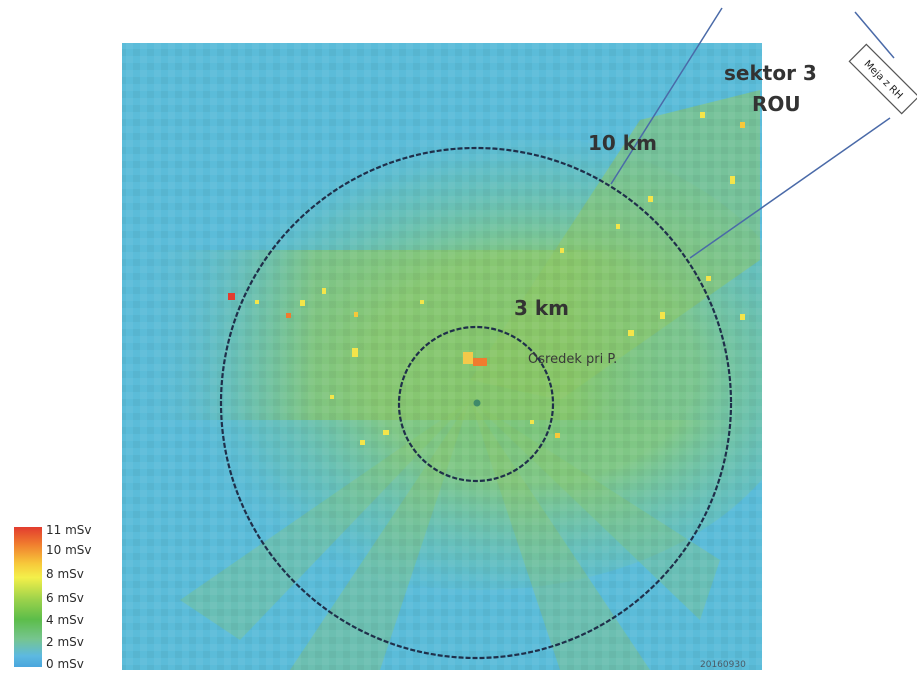 This screenshot has width=917, height=674. Describe the element at coordinates (69, 530) in the screenshot. I see `legend-label-11: 11 mSv` at that location.